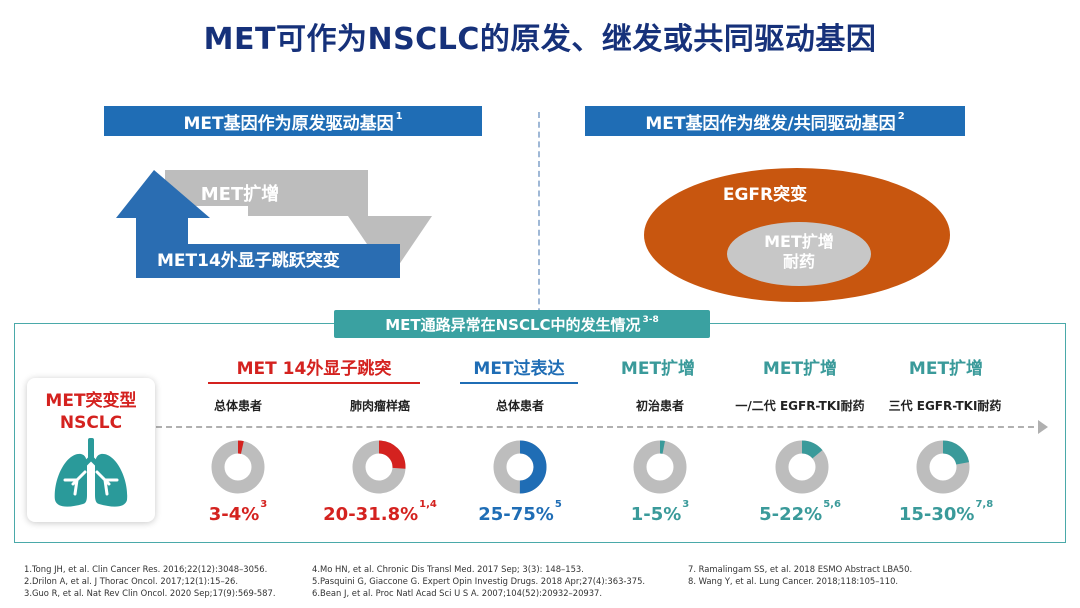 This screenshot has height=608, width=1080. I want to click on met-resistance-label: MET扩增 耐药, so click(799, 252).